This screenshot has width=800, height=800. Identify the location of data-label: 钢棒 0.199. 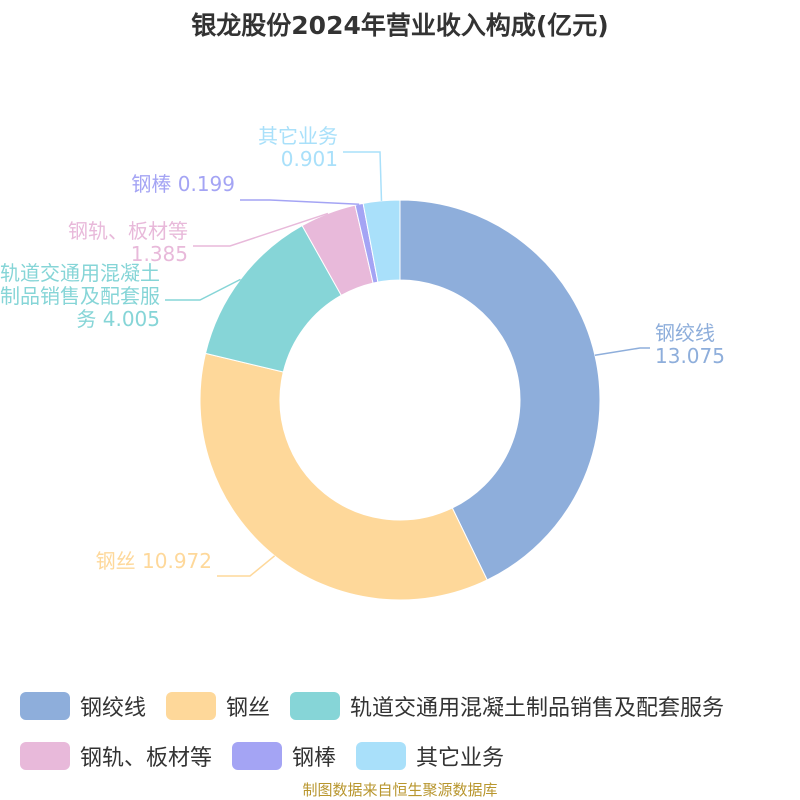
(180, 184).